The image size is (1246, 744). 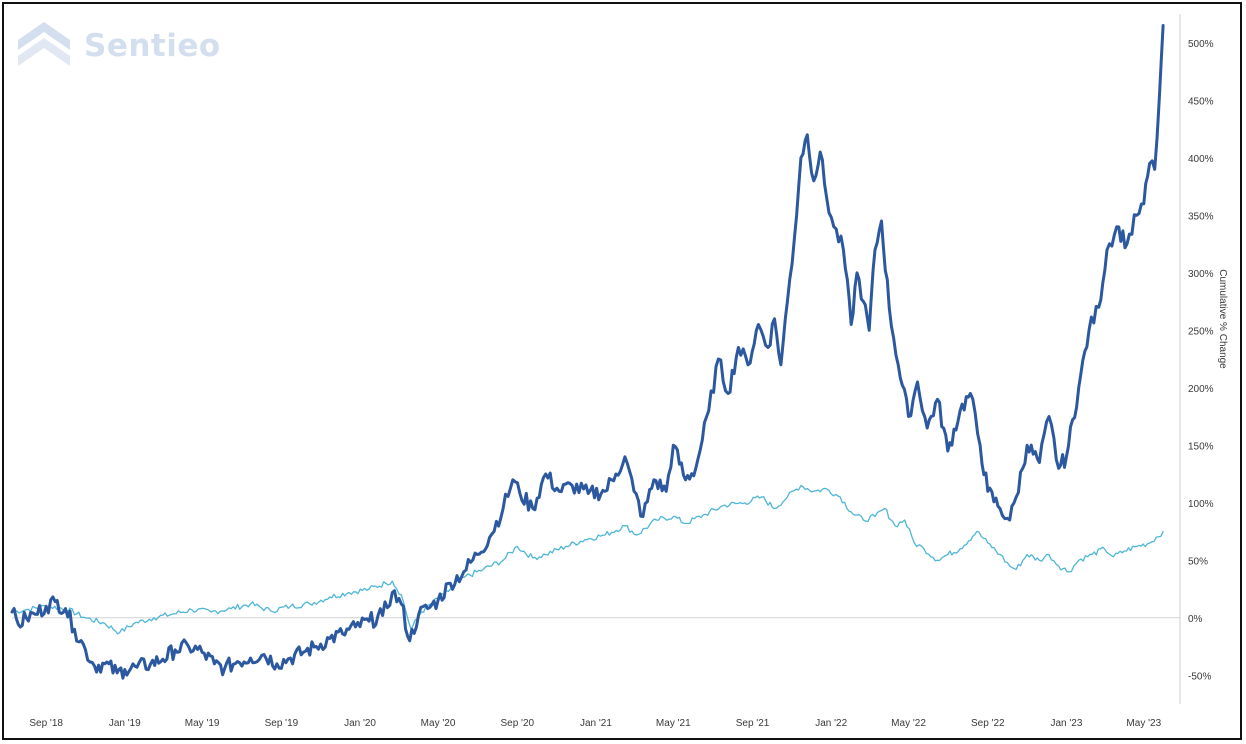 I want to click on x-tick-label: Sep '20, so click(x=517, y=723).